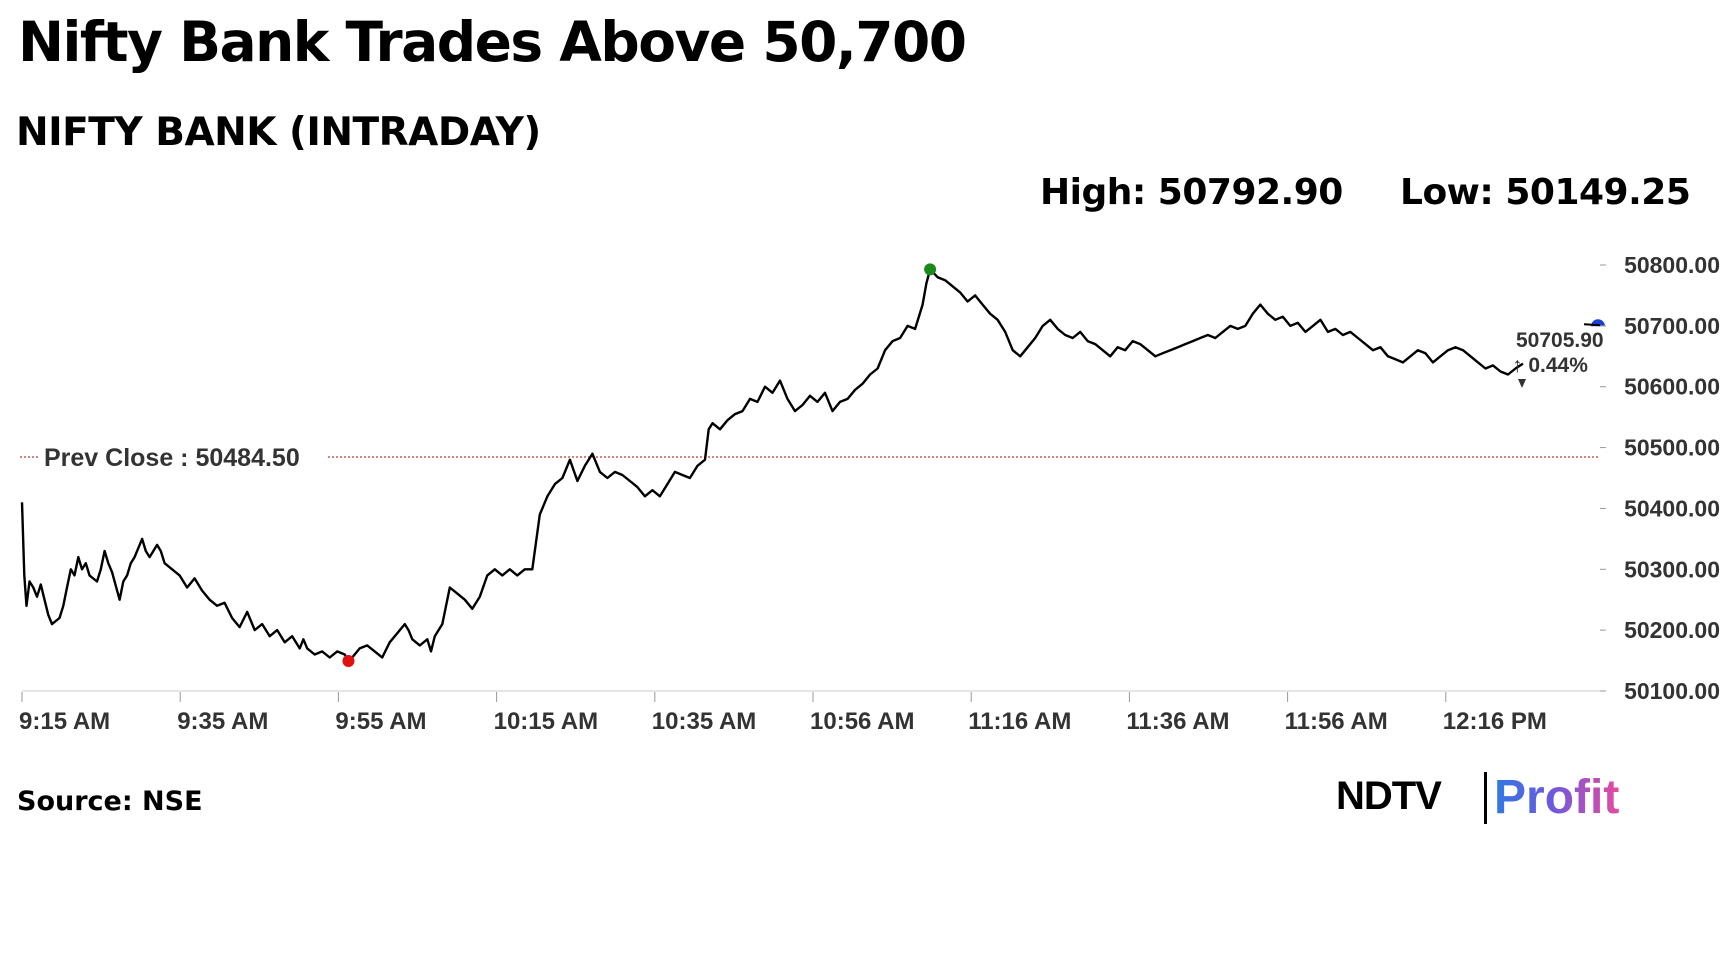 The height and width of the screenshot is (972, 1728). I want to click on prev-close-label: Prev Close : 50484.50, so click(172, 458).